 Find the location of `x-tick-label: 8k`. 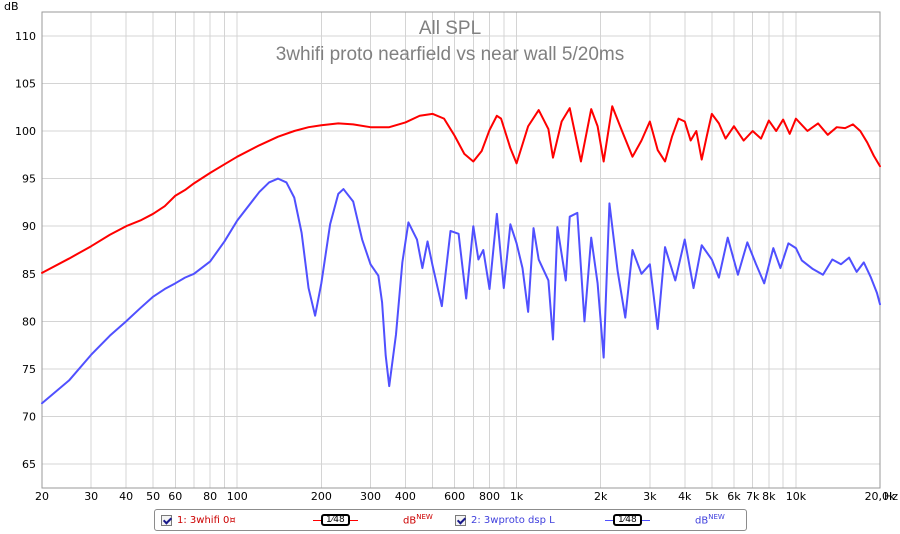

x-tick-label: 8k is located at coordinates (769, 496).